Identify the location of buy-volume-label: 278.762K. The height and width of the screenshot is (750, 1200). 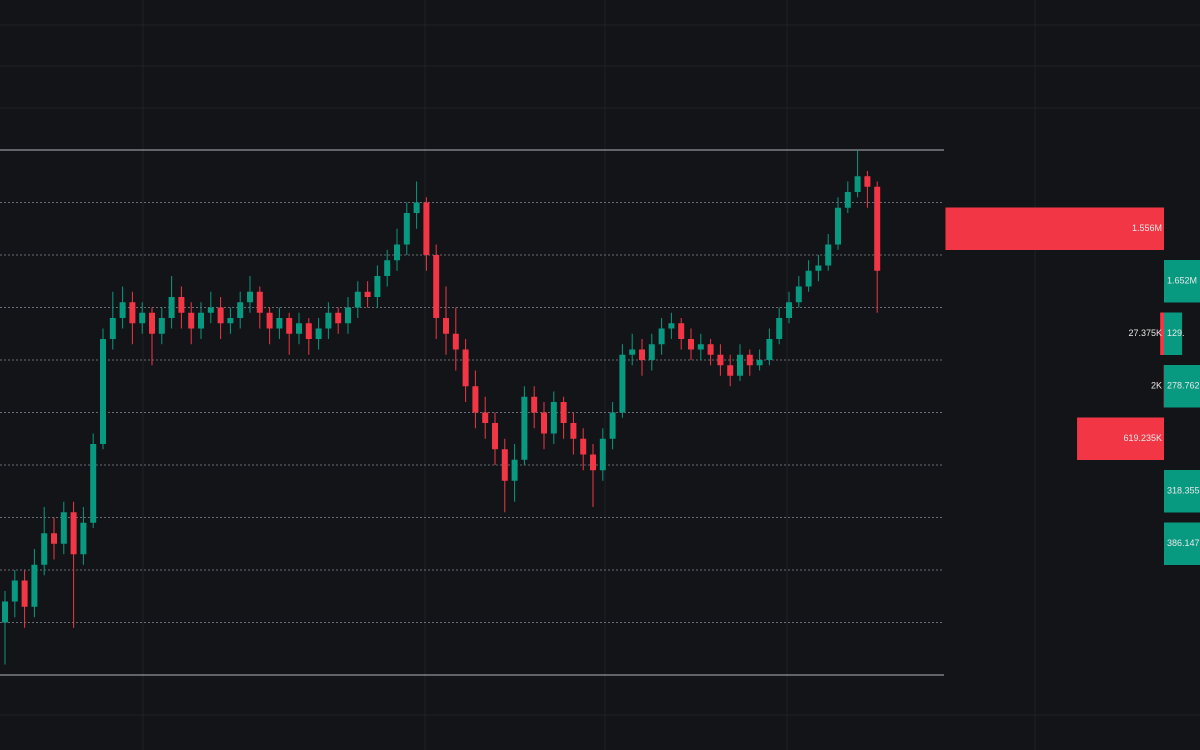
(1183, 386).